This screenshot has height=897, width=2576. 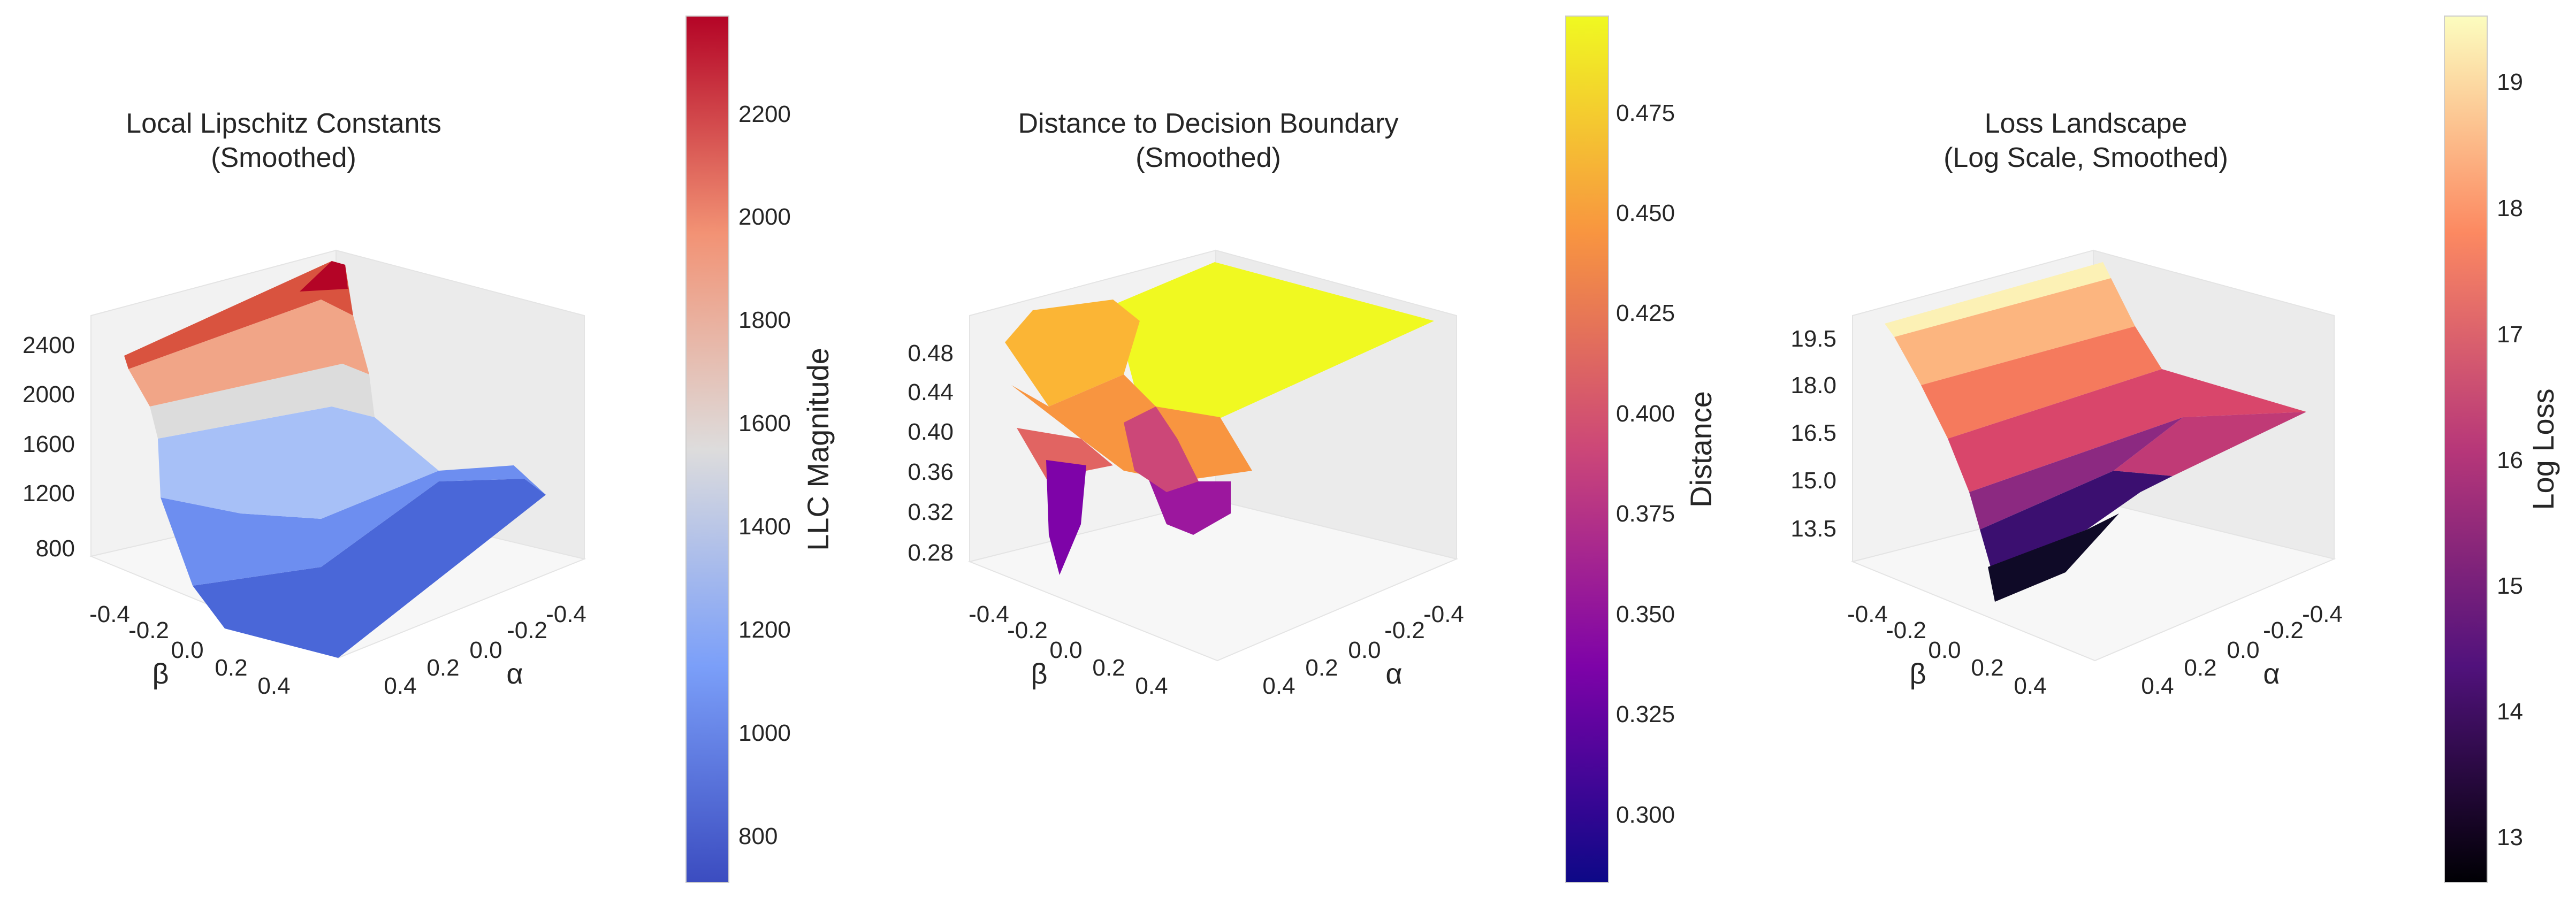 What do you see at coordinates (2210, 444) in the screenshot?
I see `panel-loss-surface-shelf` at bounding box center [2210, 444].